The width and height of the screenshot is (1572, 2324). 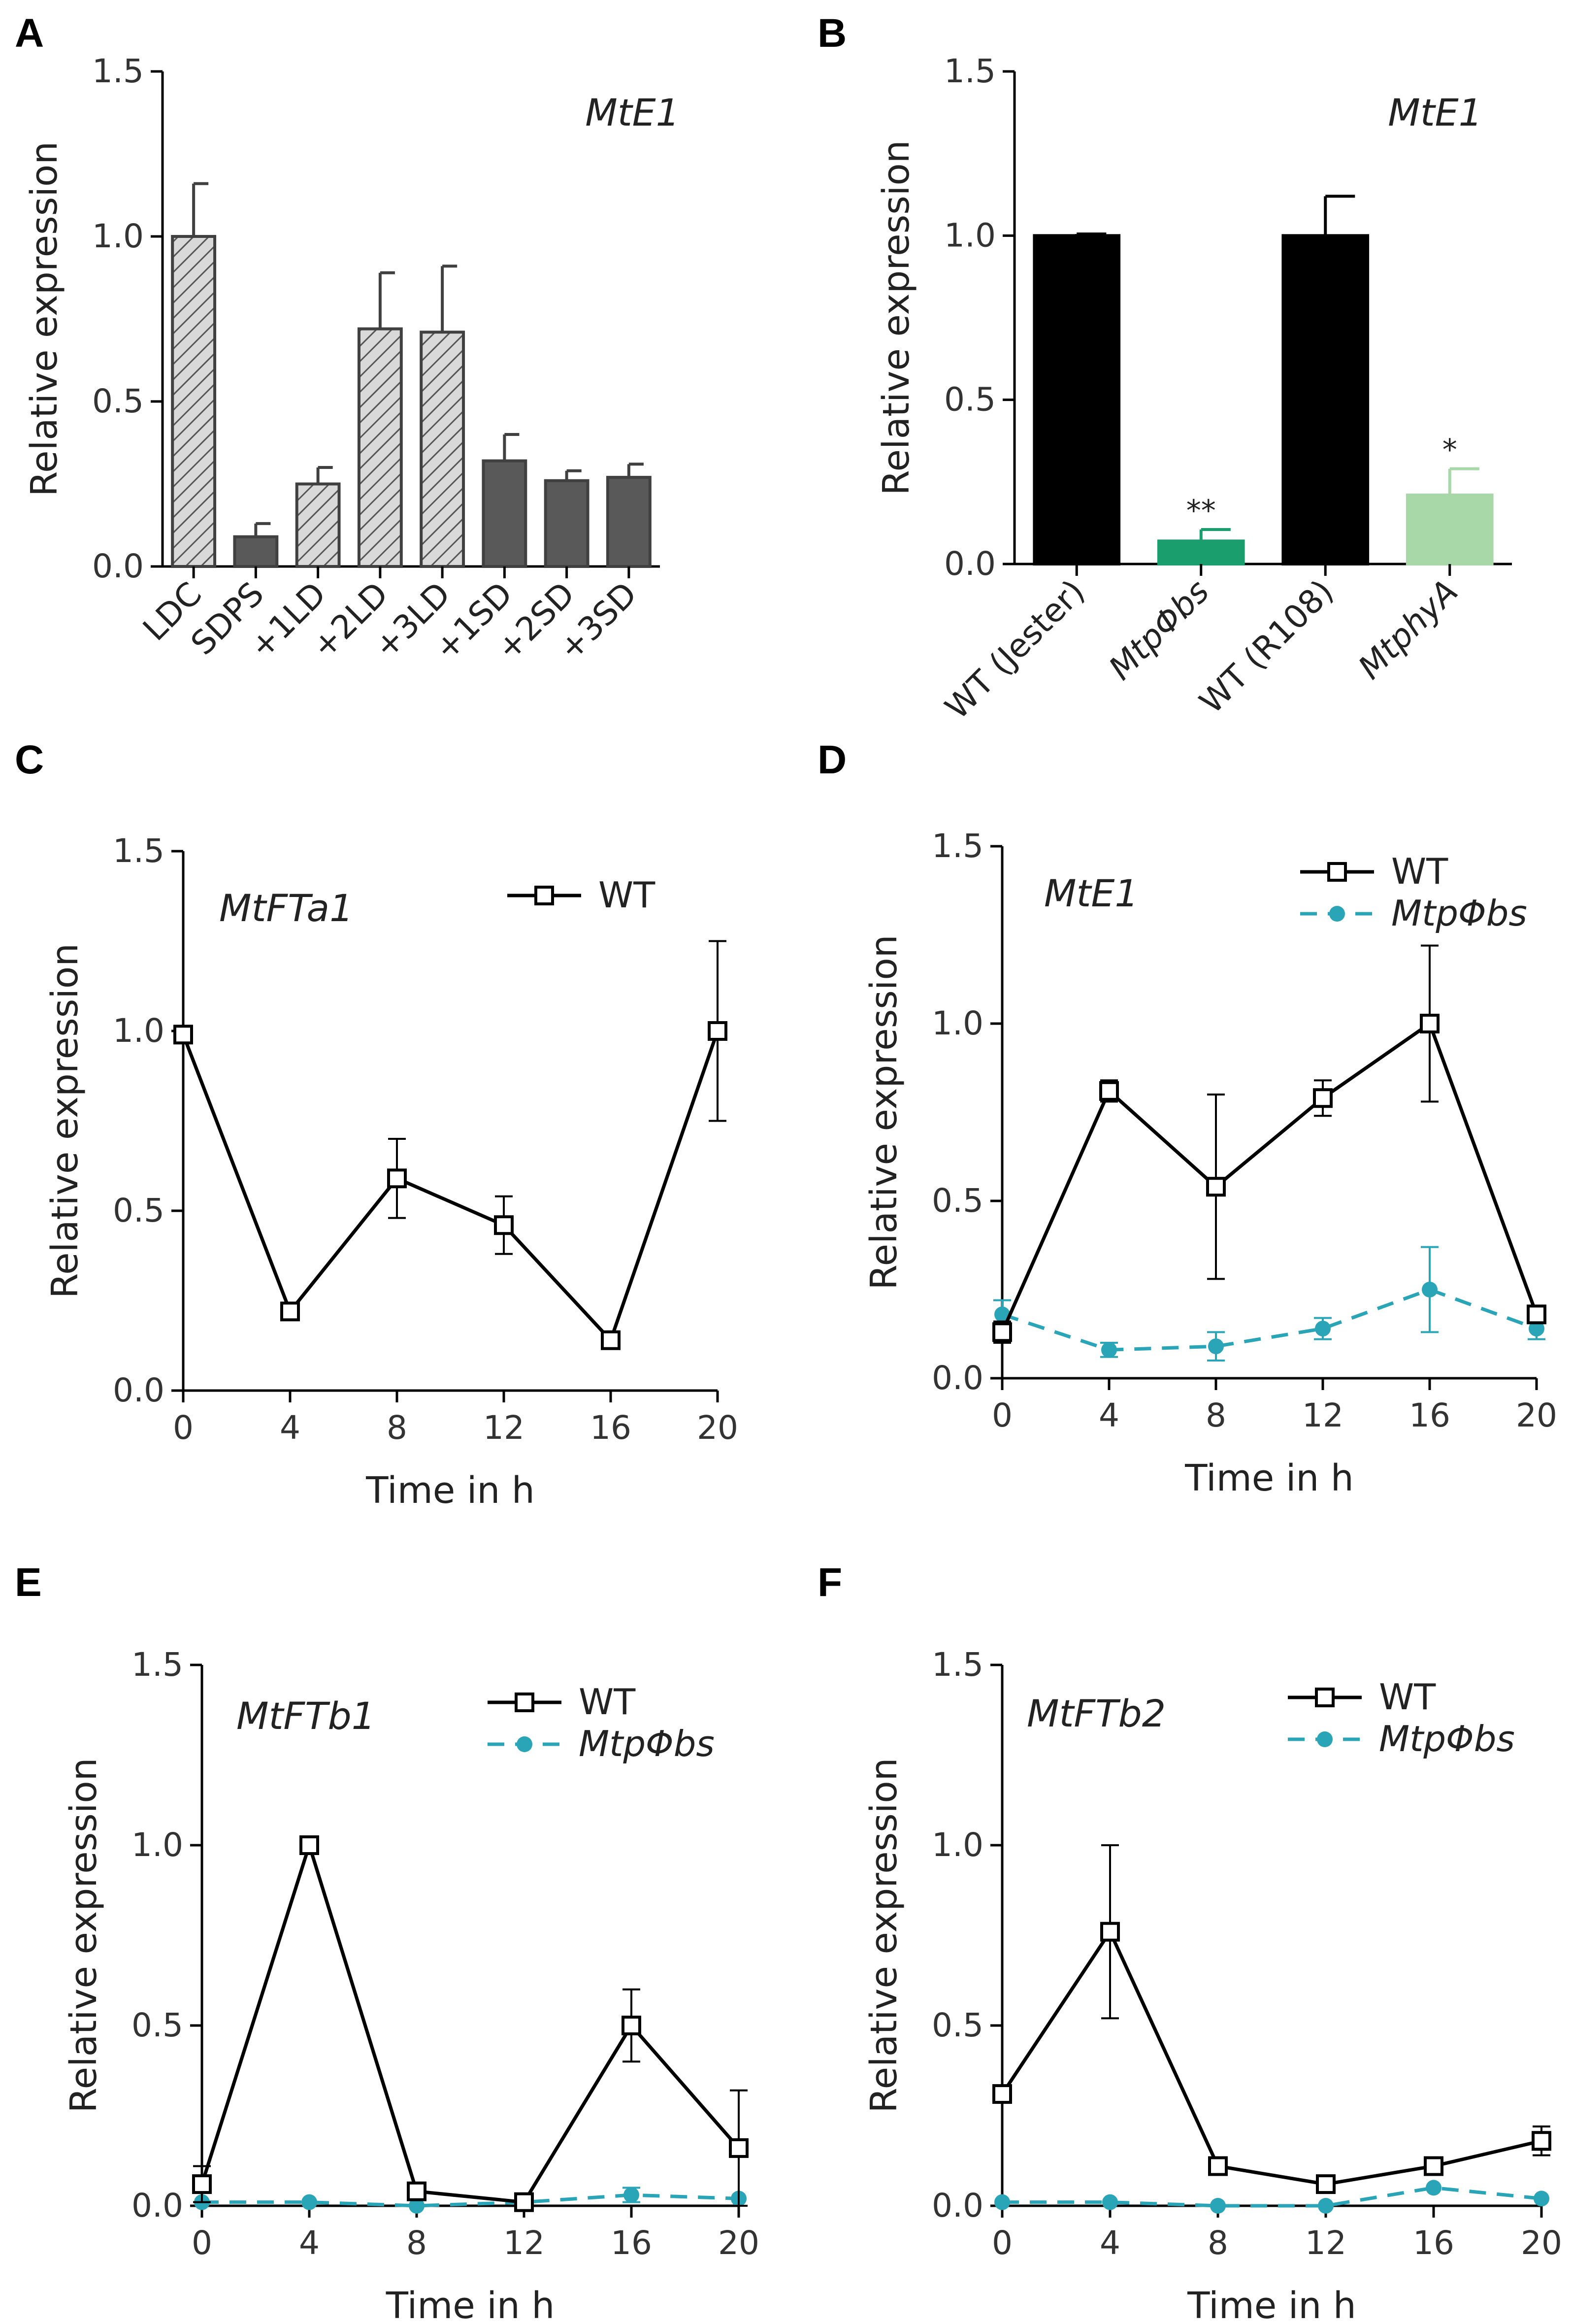 What do you see at coordinates (830, 1582) in the screenshot?
I see `panel-letter: F` at bounding box center [830, 1582].